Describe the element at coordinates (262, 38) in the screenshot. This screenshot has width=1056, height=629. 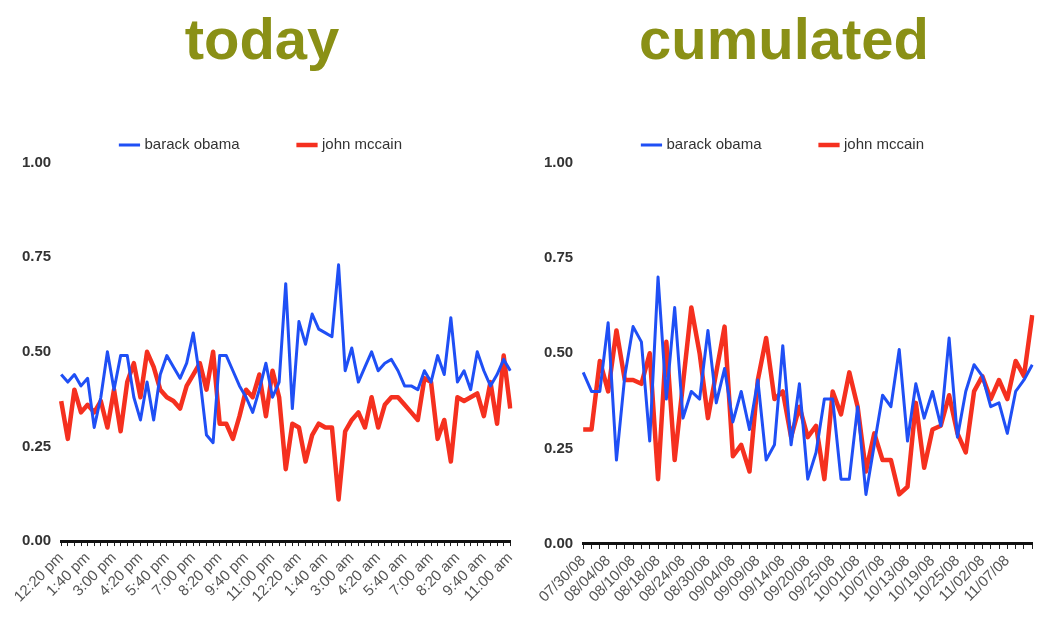
I see `chart-title: today` at that location.